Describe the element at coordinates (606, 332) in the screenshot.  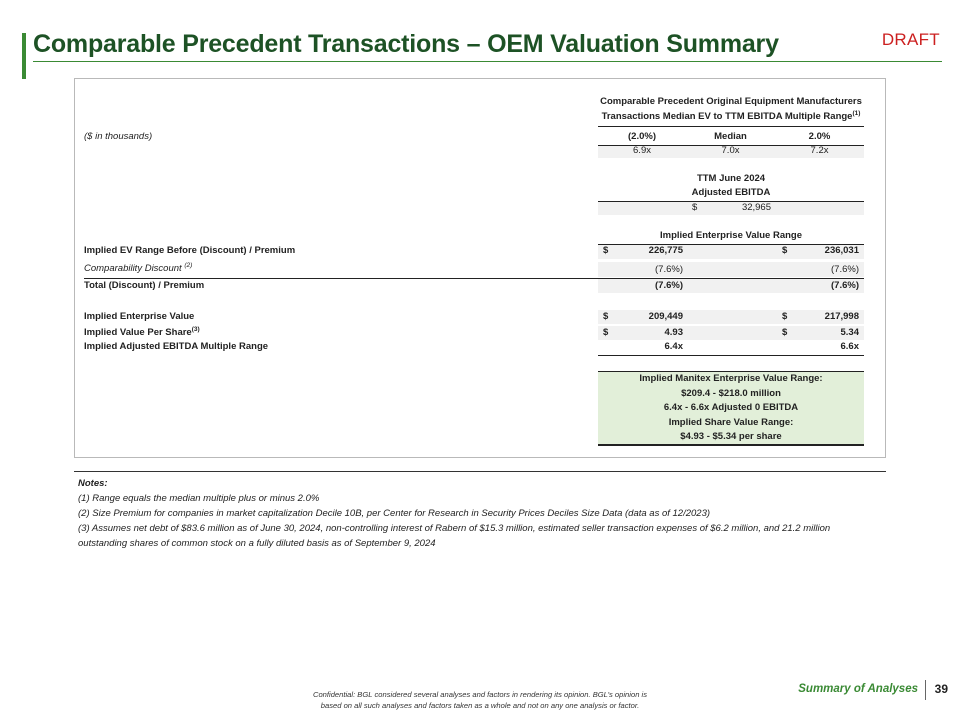
I see `per-share-currency-low: $` at that location.